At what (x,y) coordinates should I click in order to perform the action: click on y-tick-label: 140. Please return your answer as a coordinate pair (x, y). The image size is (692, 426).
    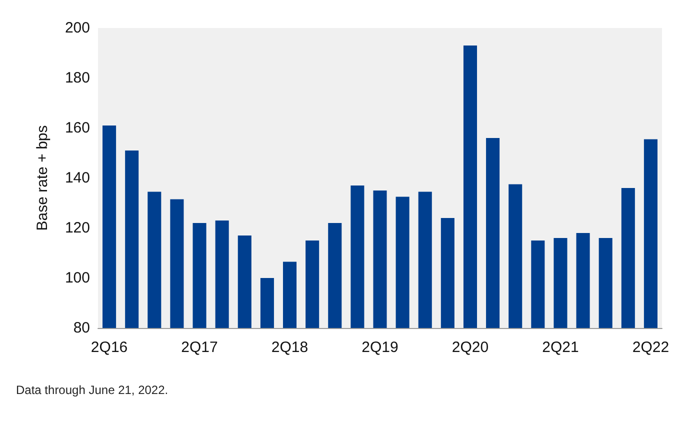
    Looking at the image, I should click on (77, 178).